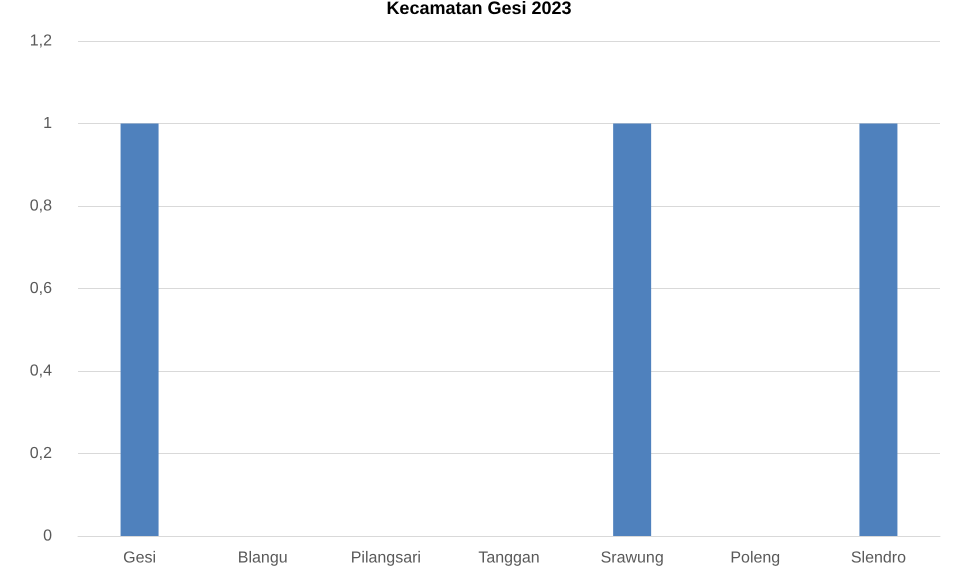 The width and height of the screenshot is (958, 579). Describe the element at coordinates (41, 206) in the screenshot. I see `y-tick-label: 0,8` at that location.